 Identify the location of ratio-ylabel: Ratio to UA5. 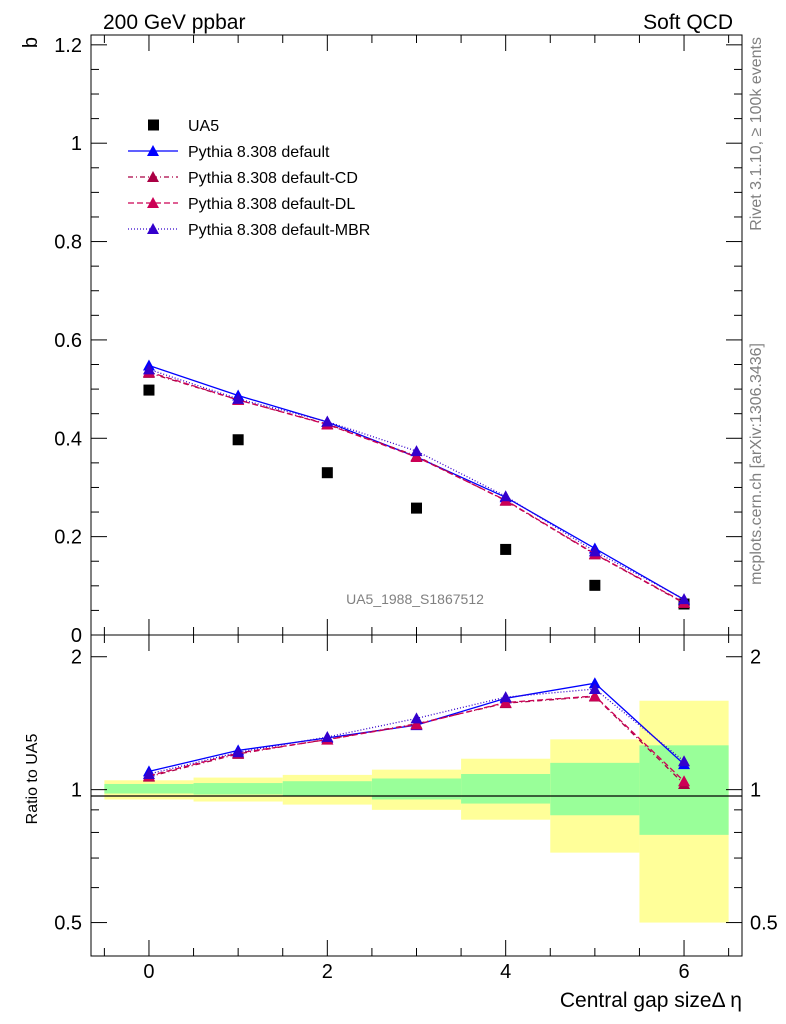
(32, 779).